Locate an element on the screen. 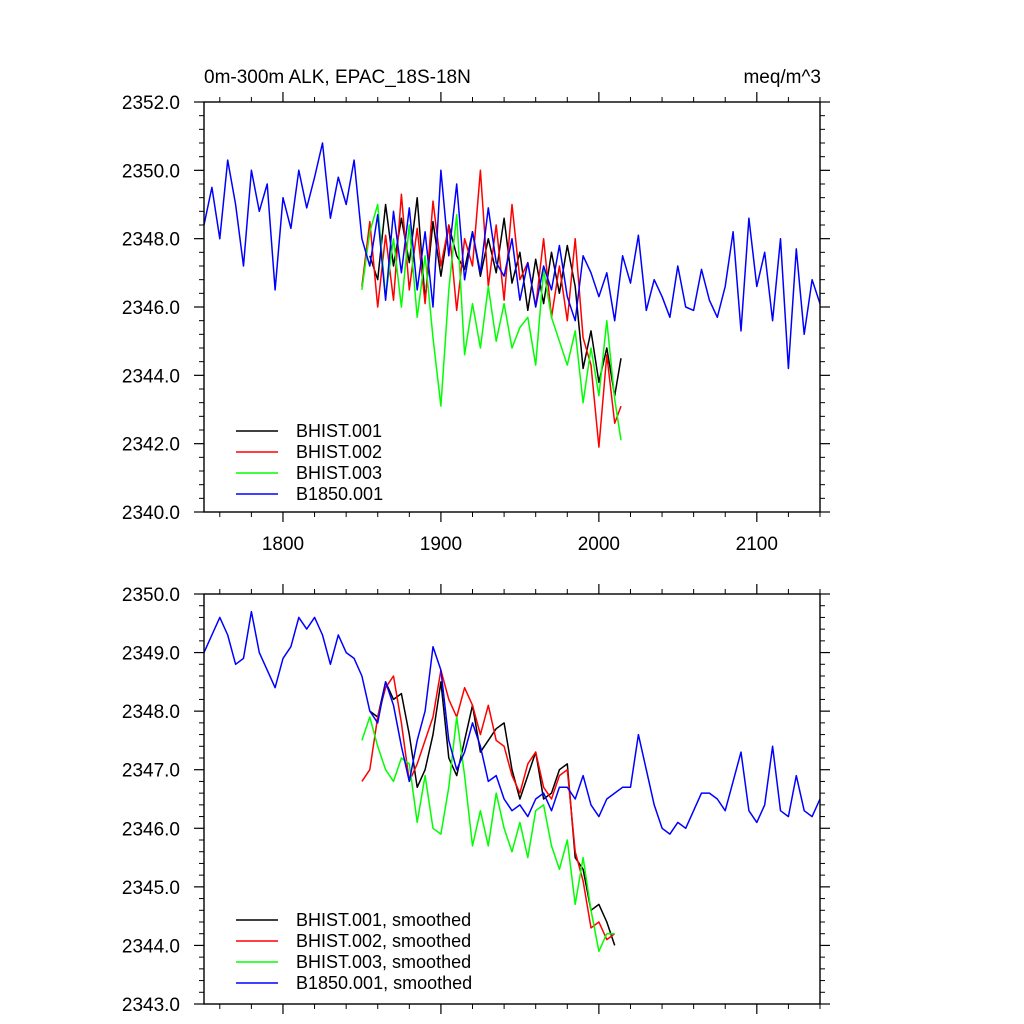 Image resolution: width=1024 pixels, height=1024 pixels. y-tick-label: 2342.0 is located at coordinates (151, 445).